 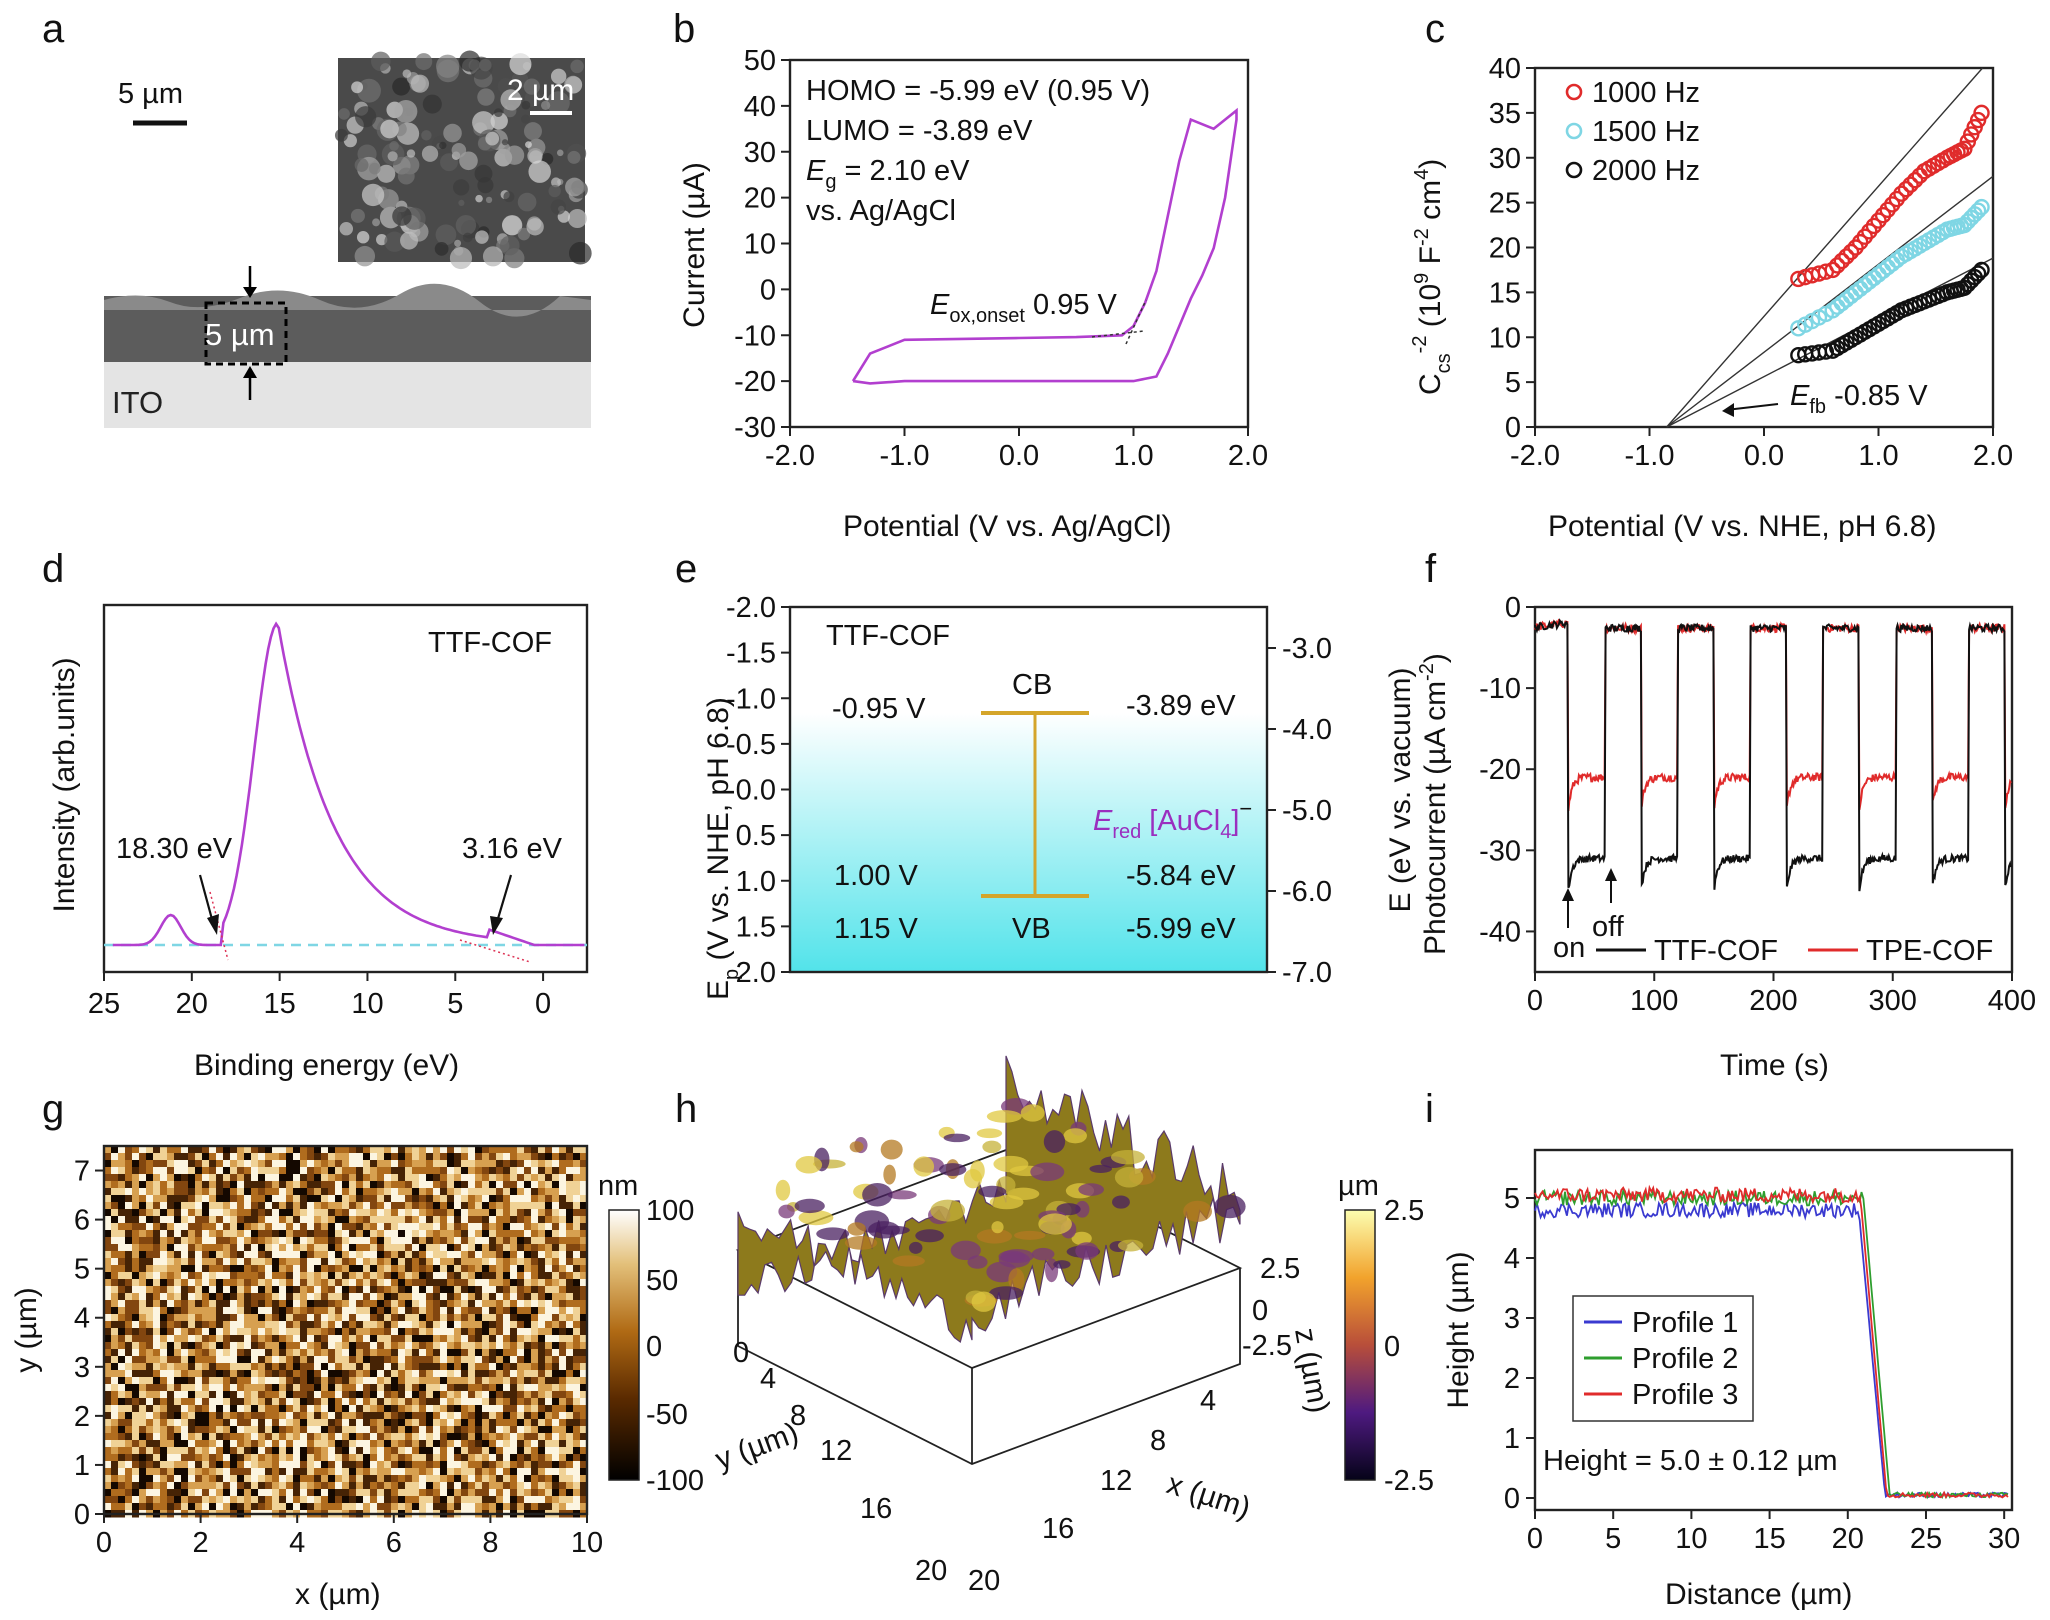 What do you see at coordinates (654, 1347) in the screenshot?
I see `cb-g-tick: 0` at bounding box center [654, 1347].